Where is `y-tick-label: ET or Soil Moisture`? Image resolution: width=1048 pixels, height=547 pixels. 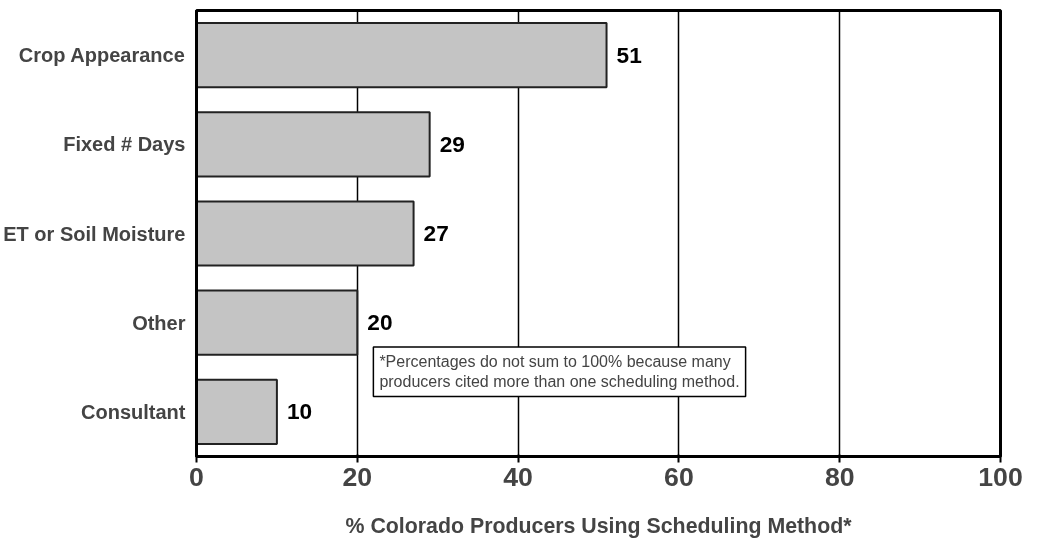 y-tick-label: ET or Soil Moisture is located at coordinates (94, 233).